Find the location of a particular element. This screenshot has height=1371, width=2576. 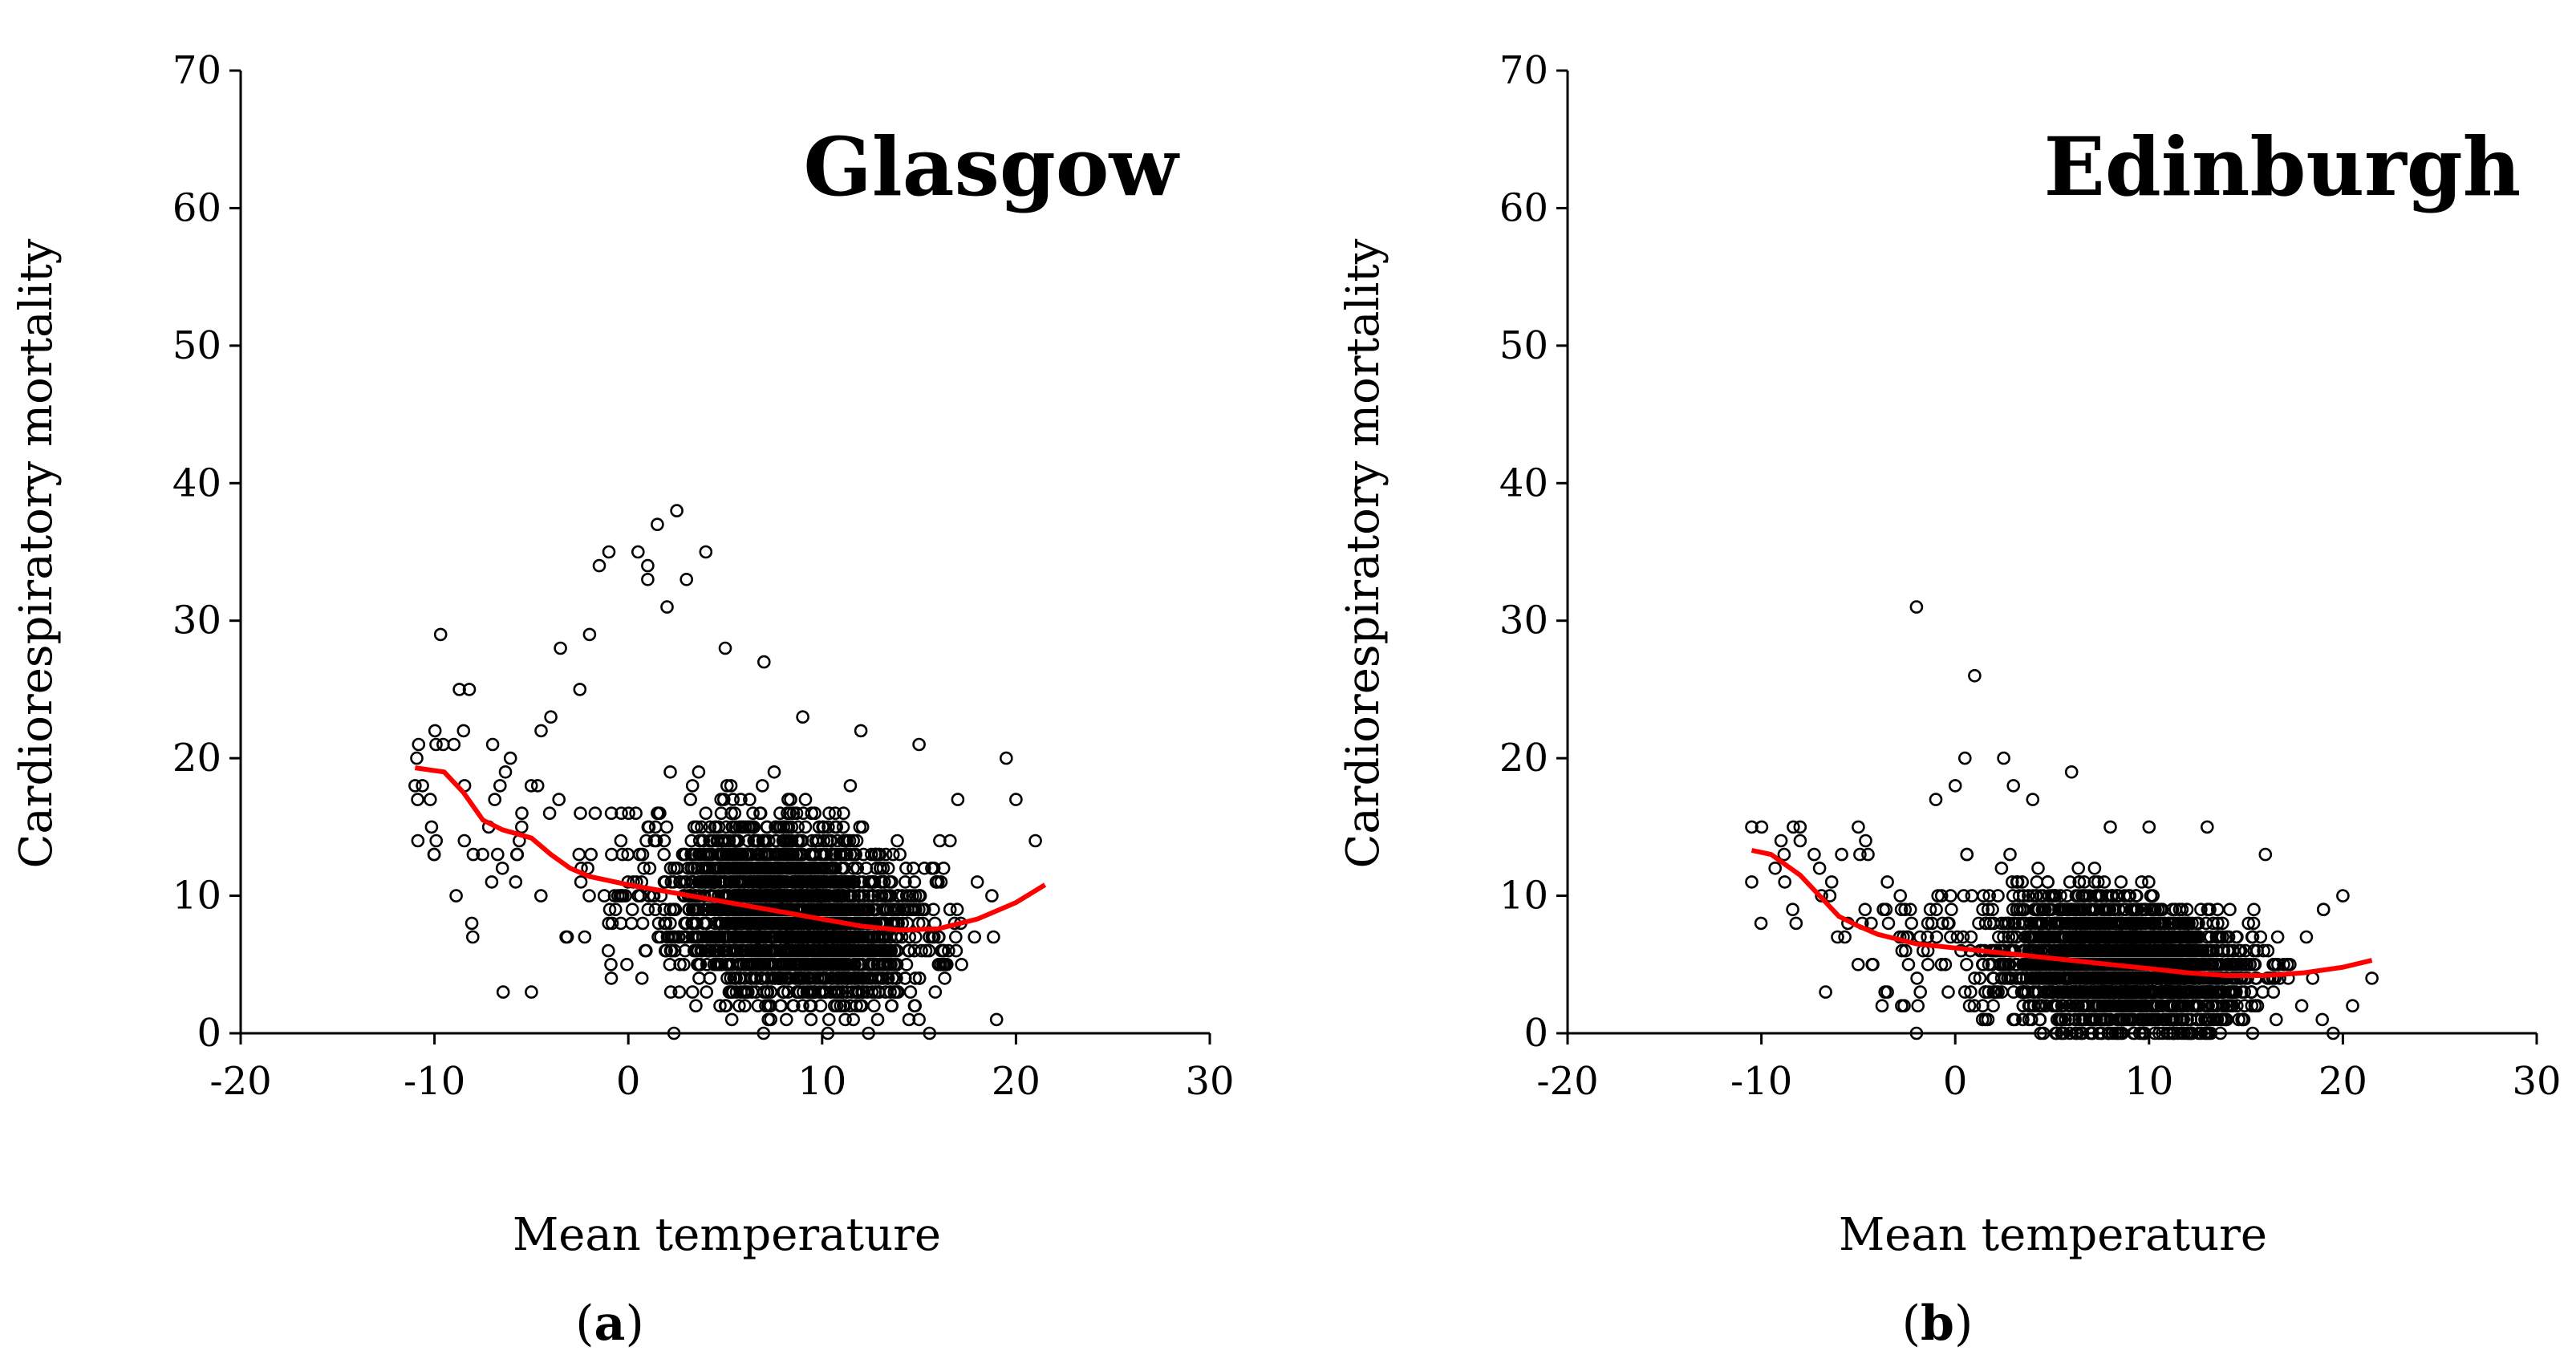

glasgow-smooth-curve is located at coordinates (730, 849).